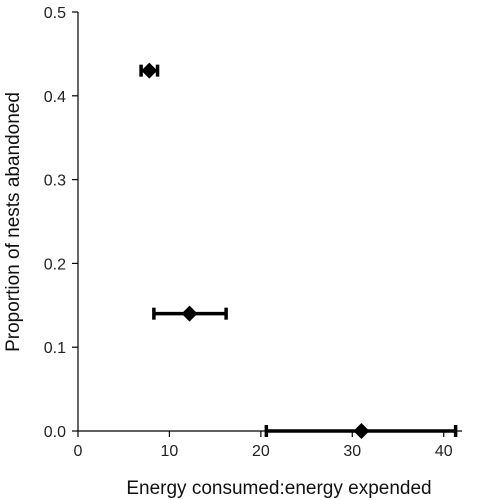  Describe the element at coordinates (352, 451) in the screenshot. I see `x-tick-label: 30` at that location.